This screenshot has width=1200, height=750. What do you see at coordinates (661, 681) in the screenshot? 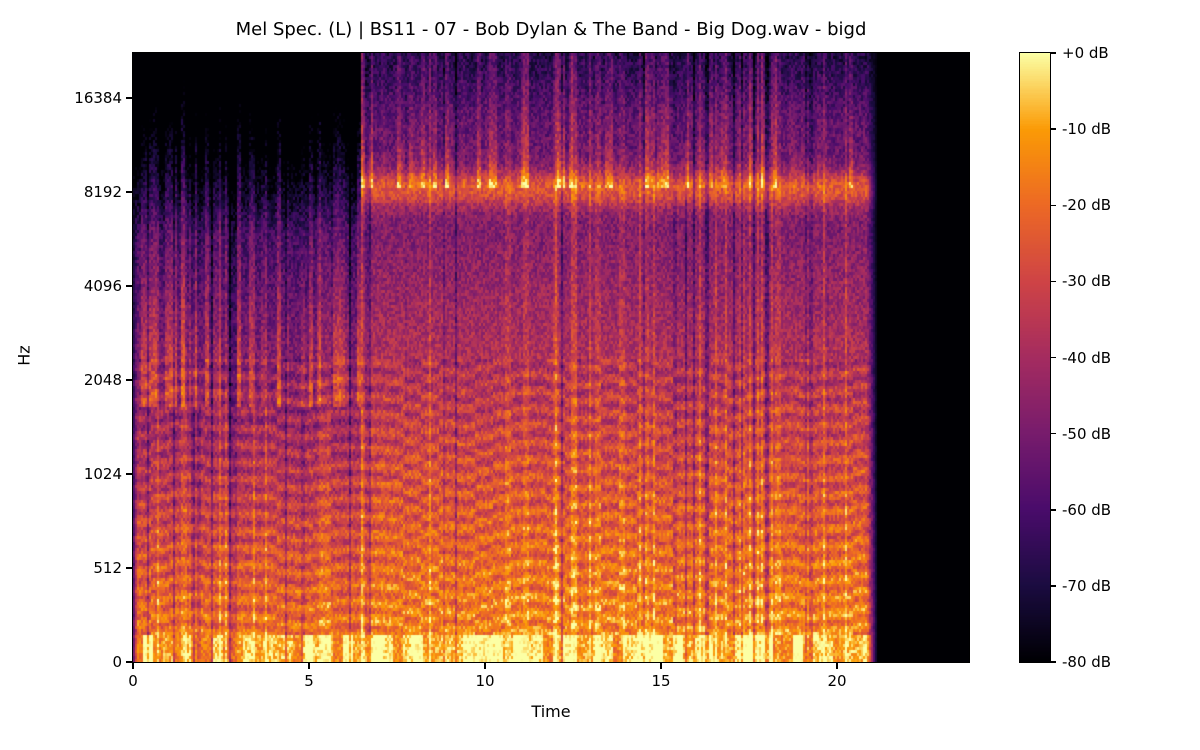
I see `x-tick-label: 15` at bounding box center [661, 681].